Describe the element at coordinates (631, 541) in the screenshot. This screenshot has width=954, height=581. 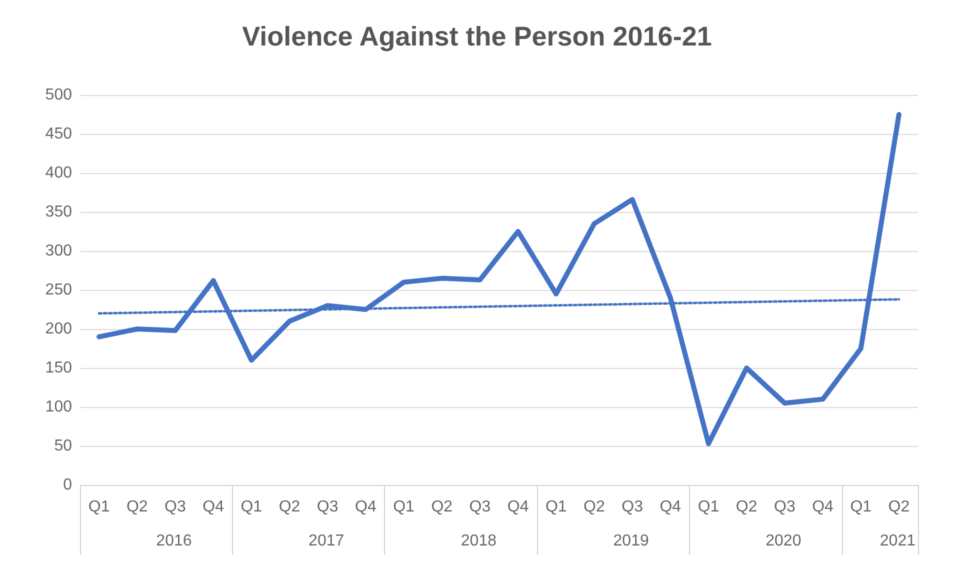
I see `text: 2019` at that location.